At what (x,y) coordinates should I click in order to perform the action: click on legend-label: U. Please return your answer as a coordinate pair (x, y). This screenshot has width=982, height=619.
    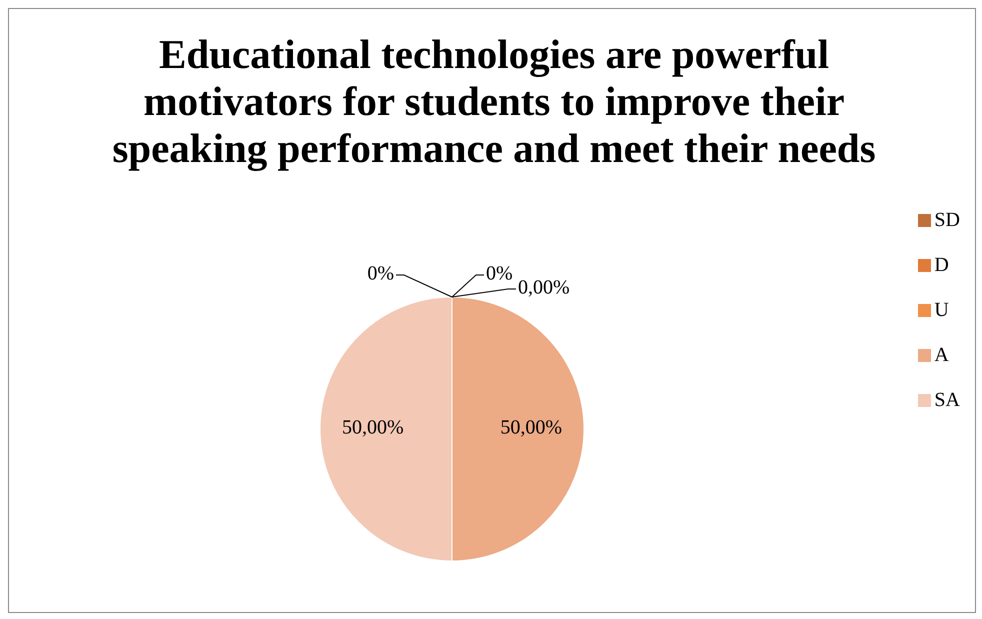
    Looking at the image, I should click on (941, 310).